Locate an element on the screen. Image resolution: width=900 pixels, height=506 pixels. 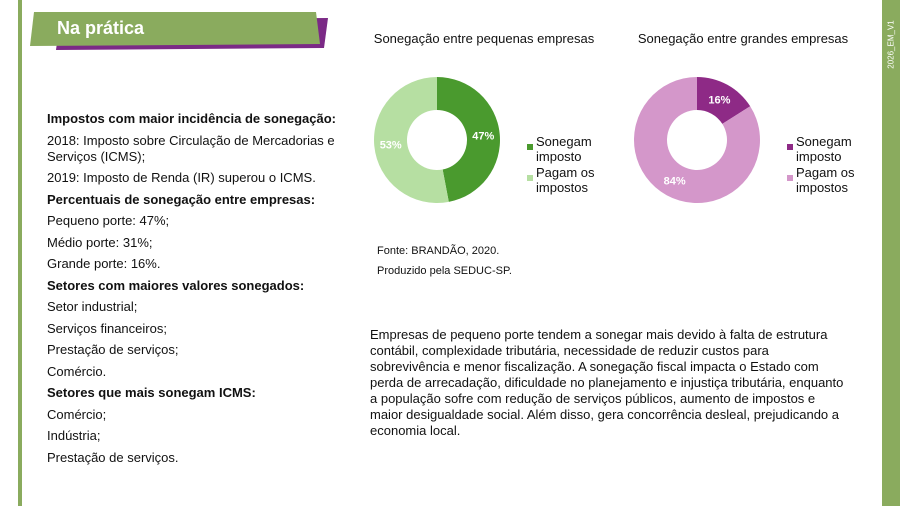
text-line: Setor industrial; is located at coordinates (92, 306).